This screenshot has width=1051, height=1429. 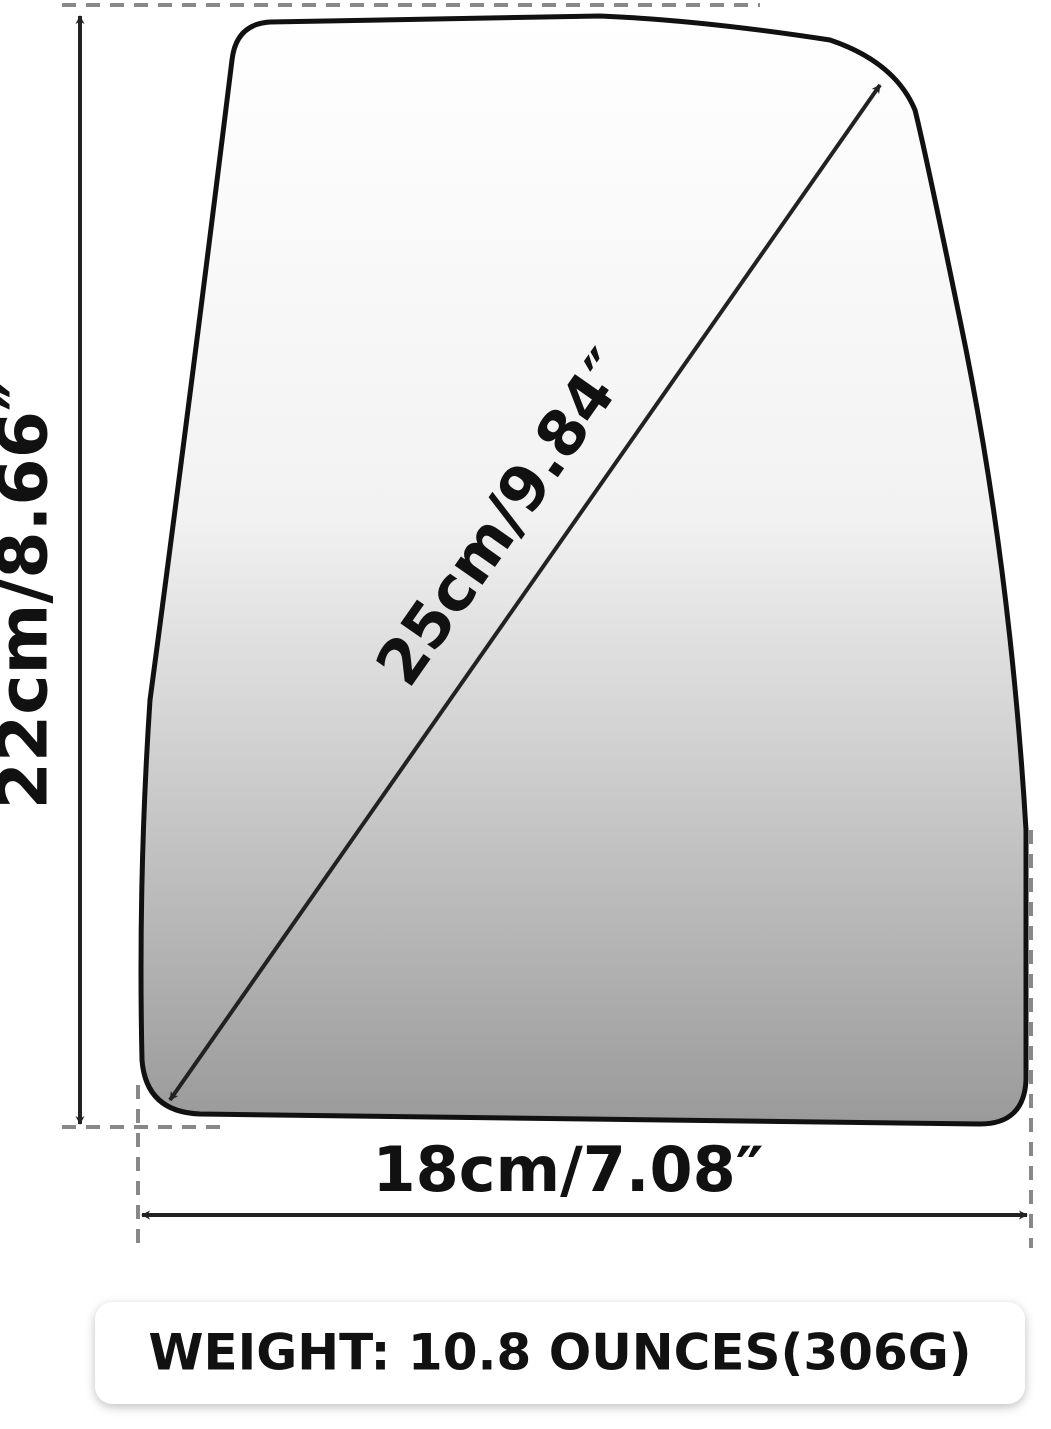 What do you see at coordinates (568, 1169) in the screenshot?
I see `width-label: 18cm/7.08″` at bounding box center [568, 1169].